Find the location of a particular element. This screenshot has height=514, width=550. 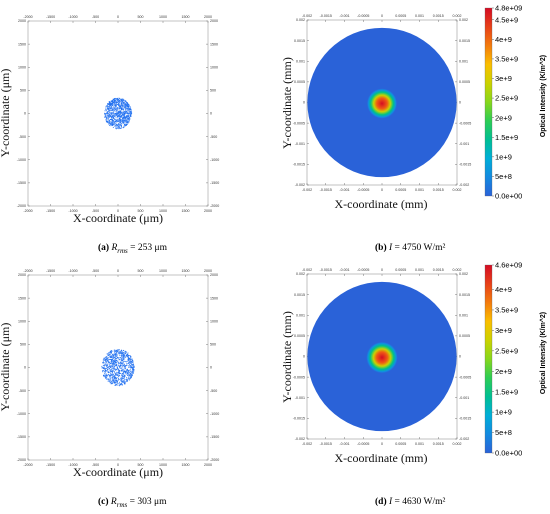

y-tick-label: -500 is located at coordinates (213, 391).